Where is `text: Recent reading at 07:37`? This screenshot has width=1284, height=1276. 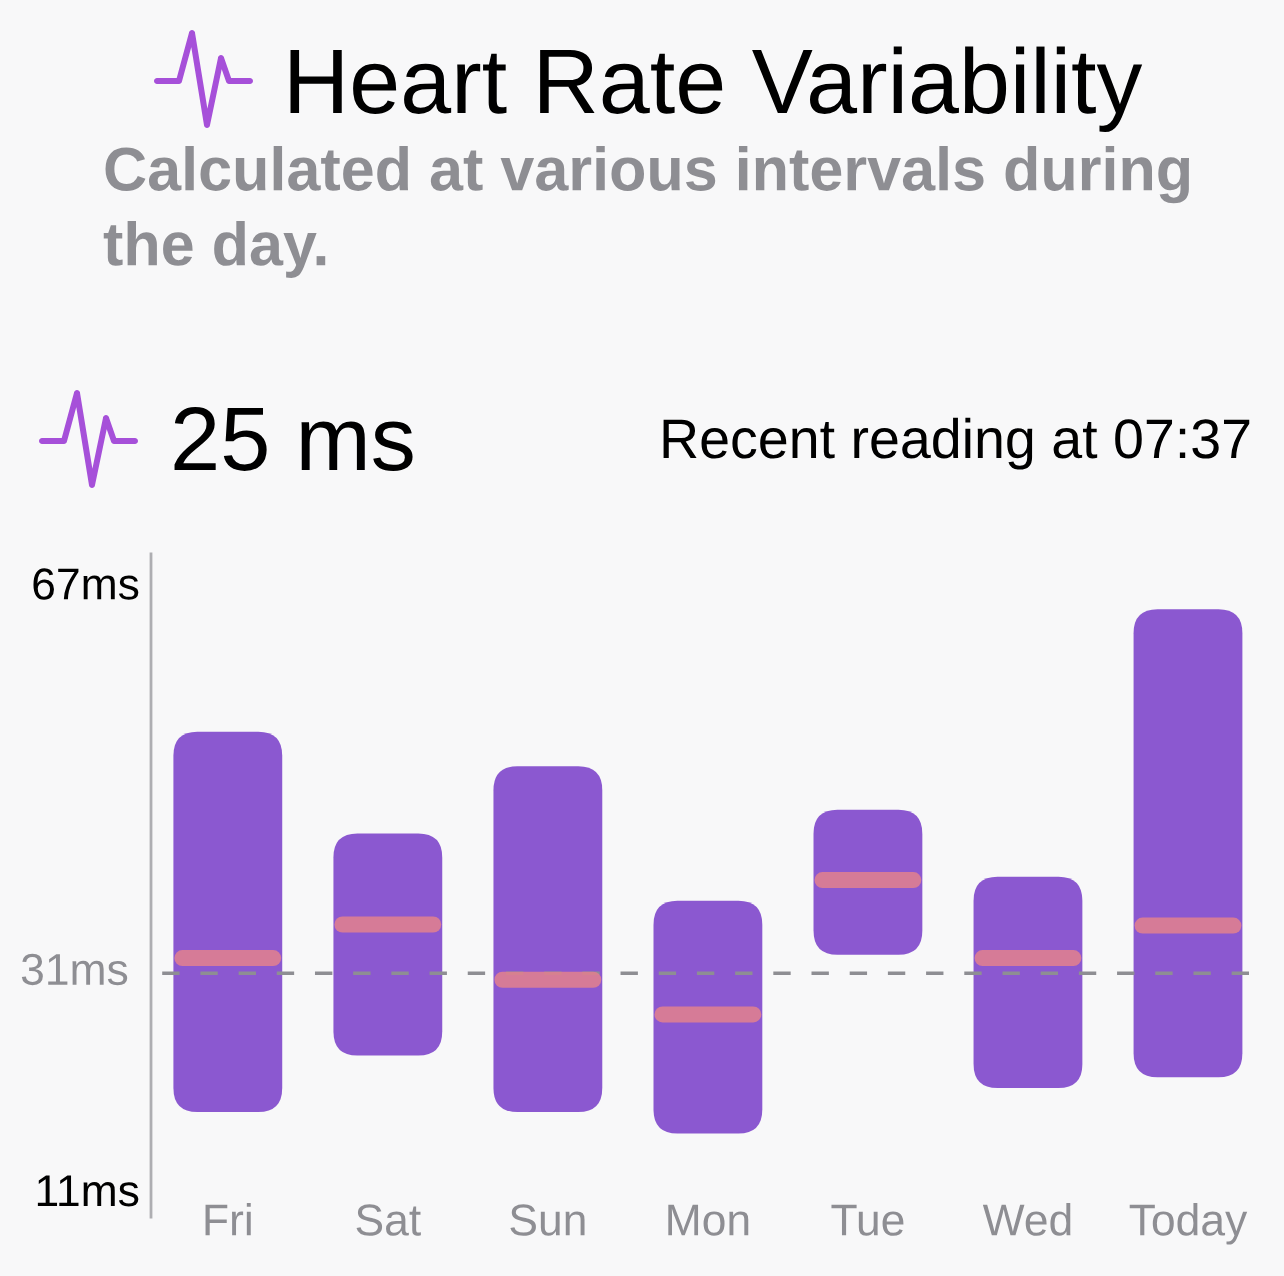
text: Recent reading at 07:37 is located at coordinates (956, 443).